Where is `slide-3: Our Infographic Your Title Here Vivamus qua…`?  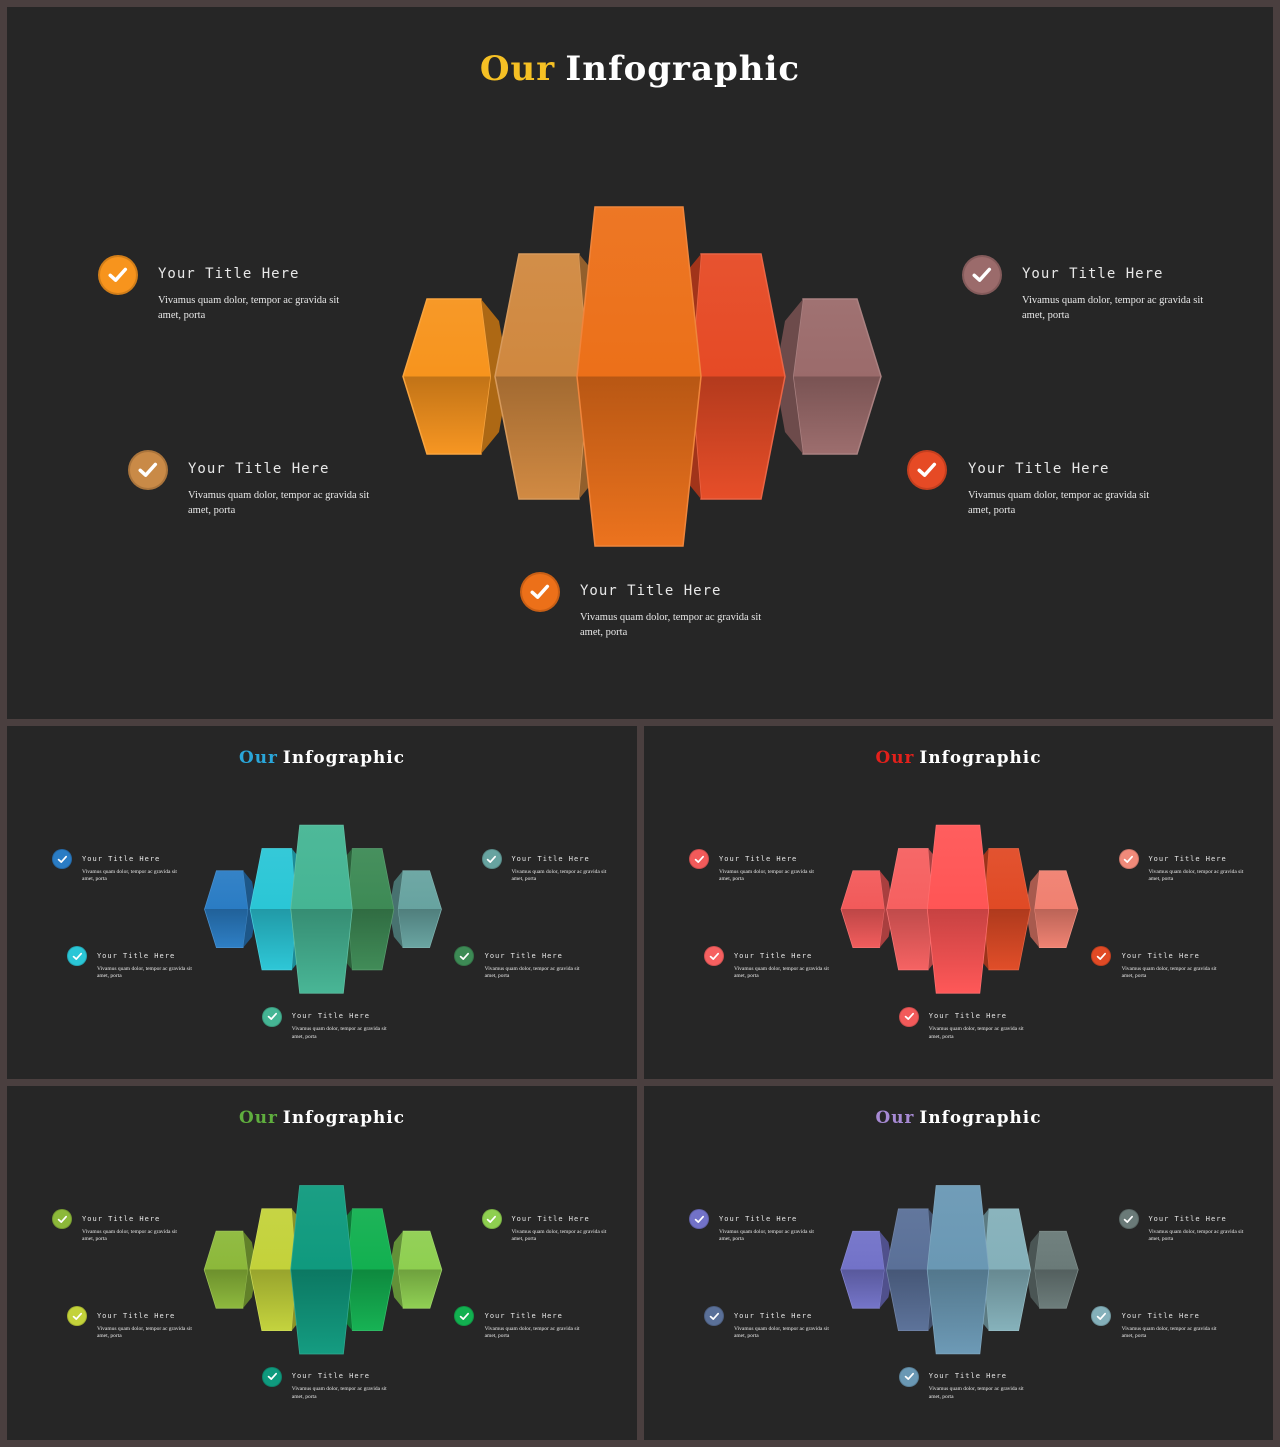
slide-3: Our Infographic Your Title Here Vivamus qua… is located at coordinates (958, 902).